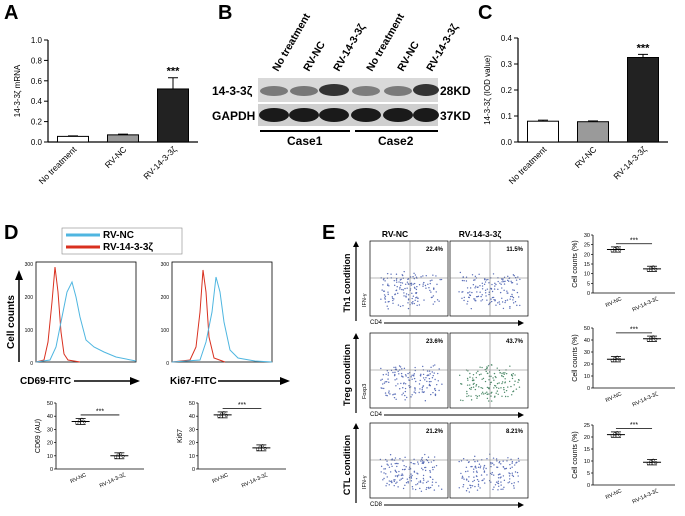 The width and height of the screenshot is (685, 516). What do you see at coordinates (242, 405) in the screenshot?
I see `significance-label: ***` at bounding box center [242, 405].